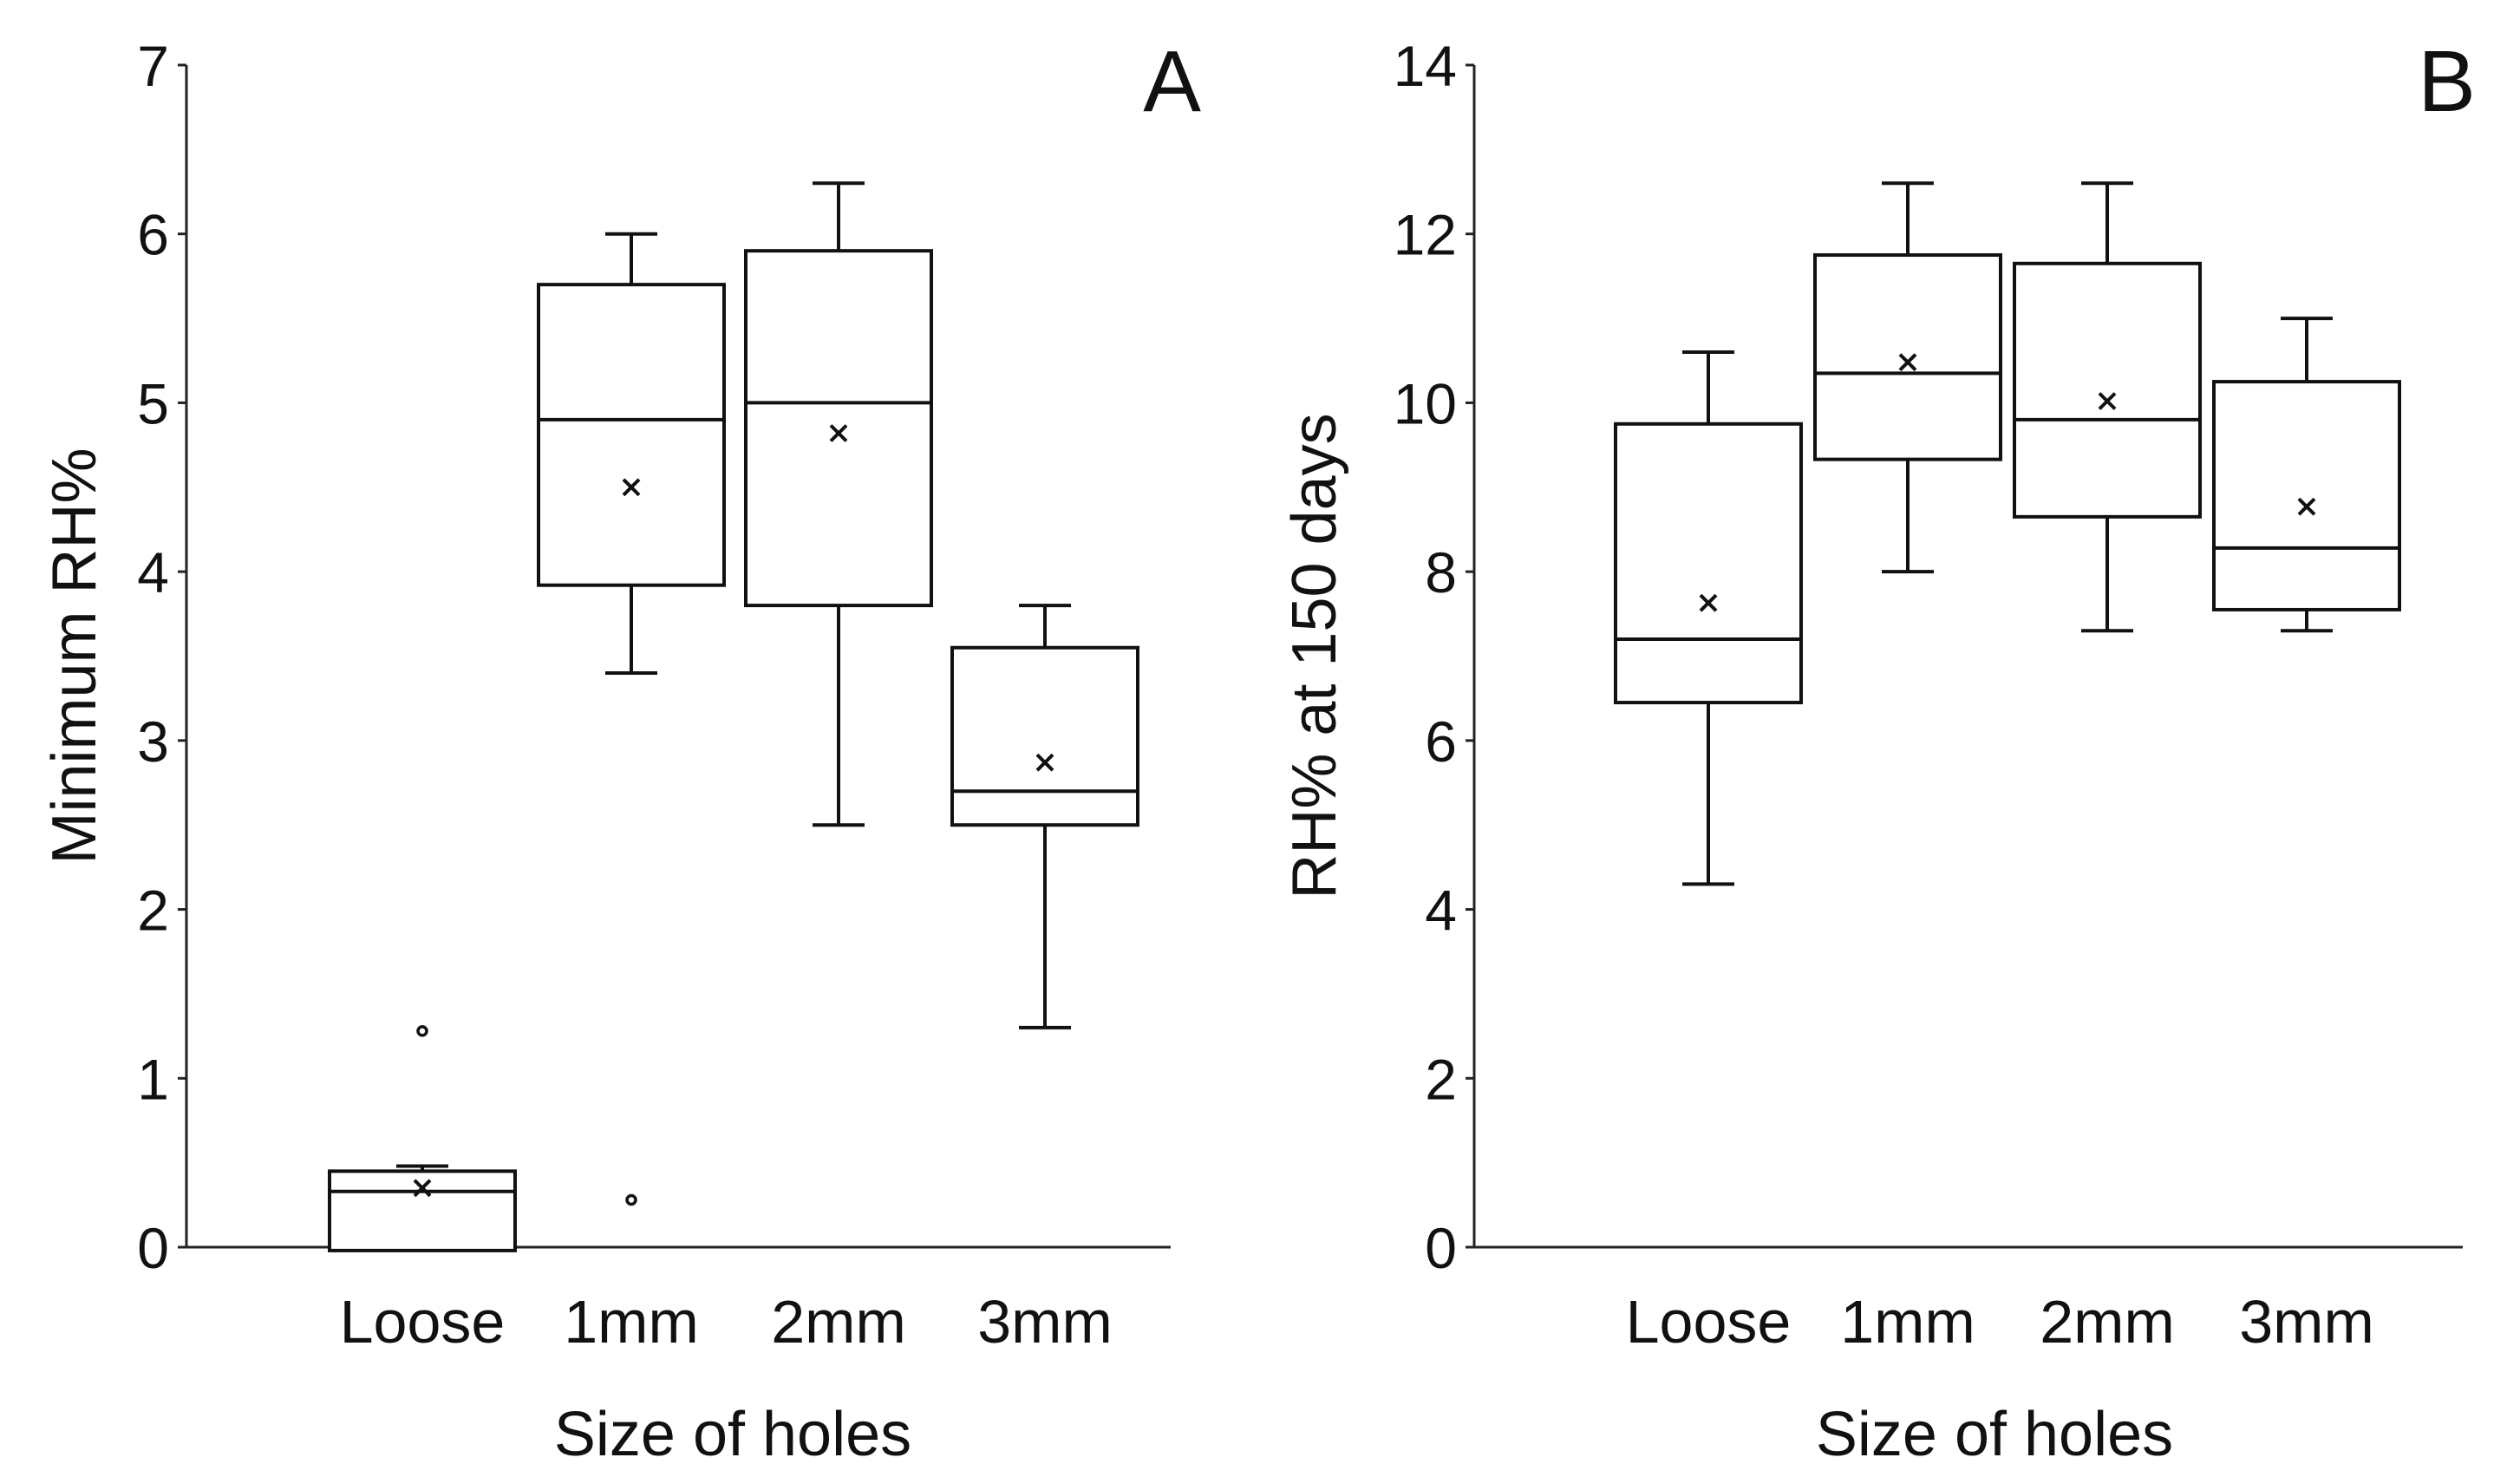  What do you see at coordinates (1441, 572) in the screenshot?
I see `y-tick-label: 8` at bounding box center [1441, 572].